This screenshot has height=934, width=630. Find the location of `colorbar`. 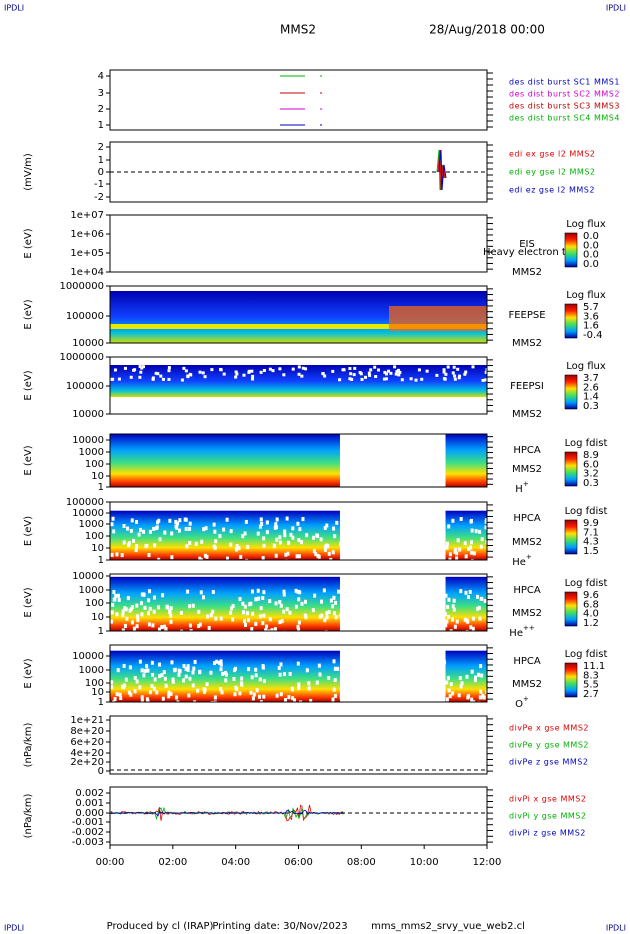

colorbar is located at coordinates (571, 609).